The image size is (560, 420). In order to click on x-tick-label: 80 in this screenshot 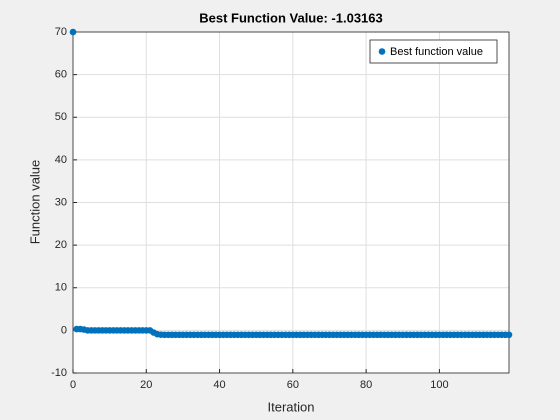, I will do `click(366, 385)`.